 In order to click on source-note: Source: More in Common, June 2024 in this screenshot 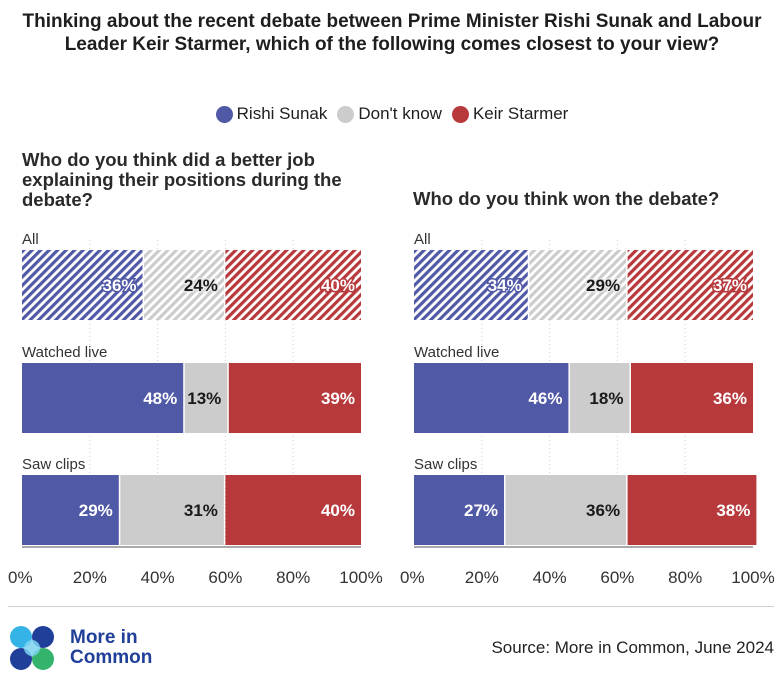, I will do `click(632, 647)`.